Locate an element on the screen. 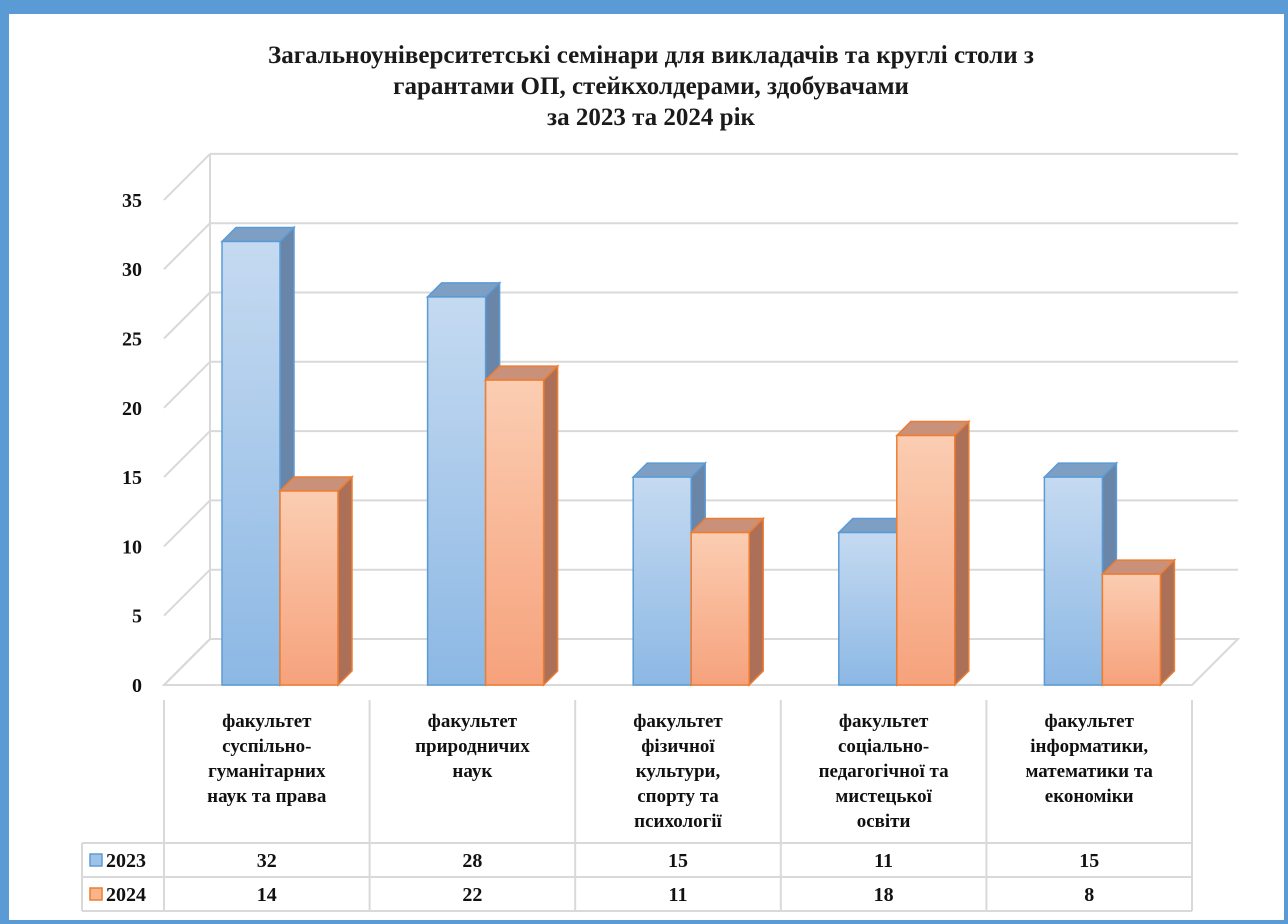 The image size is (1288, 924). y-tick-label: 15 is located at coordinates (132, 478).